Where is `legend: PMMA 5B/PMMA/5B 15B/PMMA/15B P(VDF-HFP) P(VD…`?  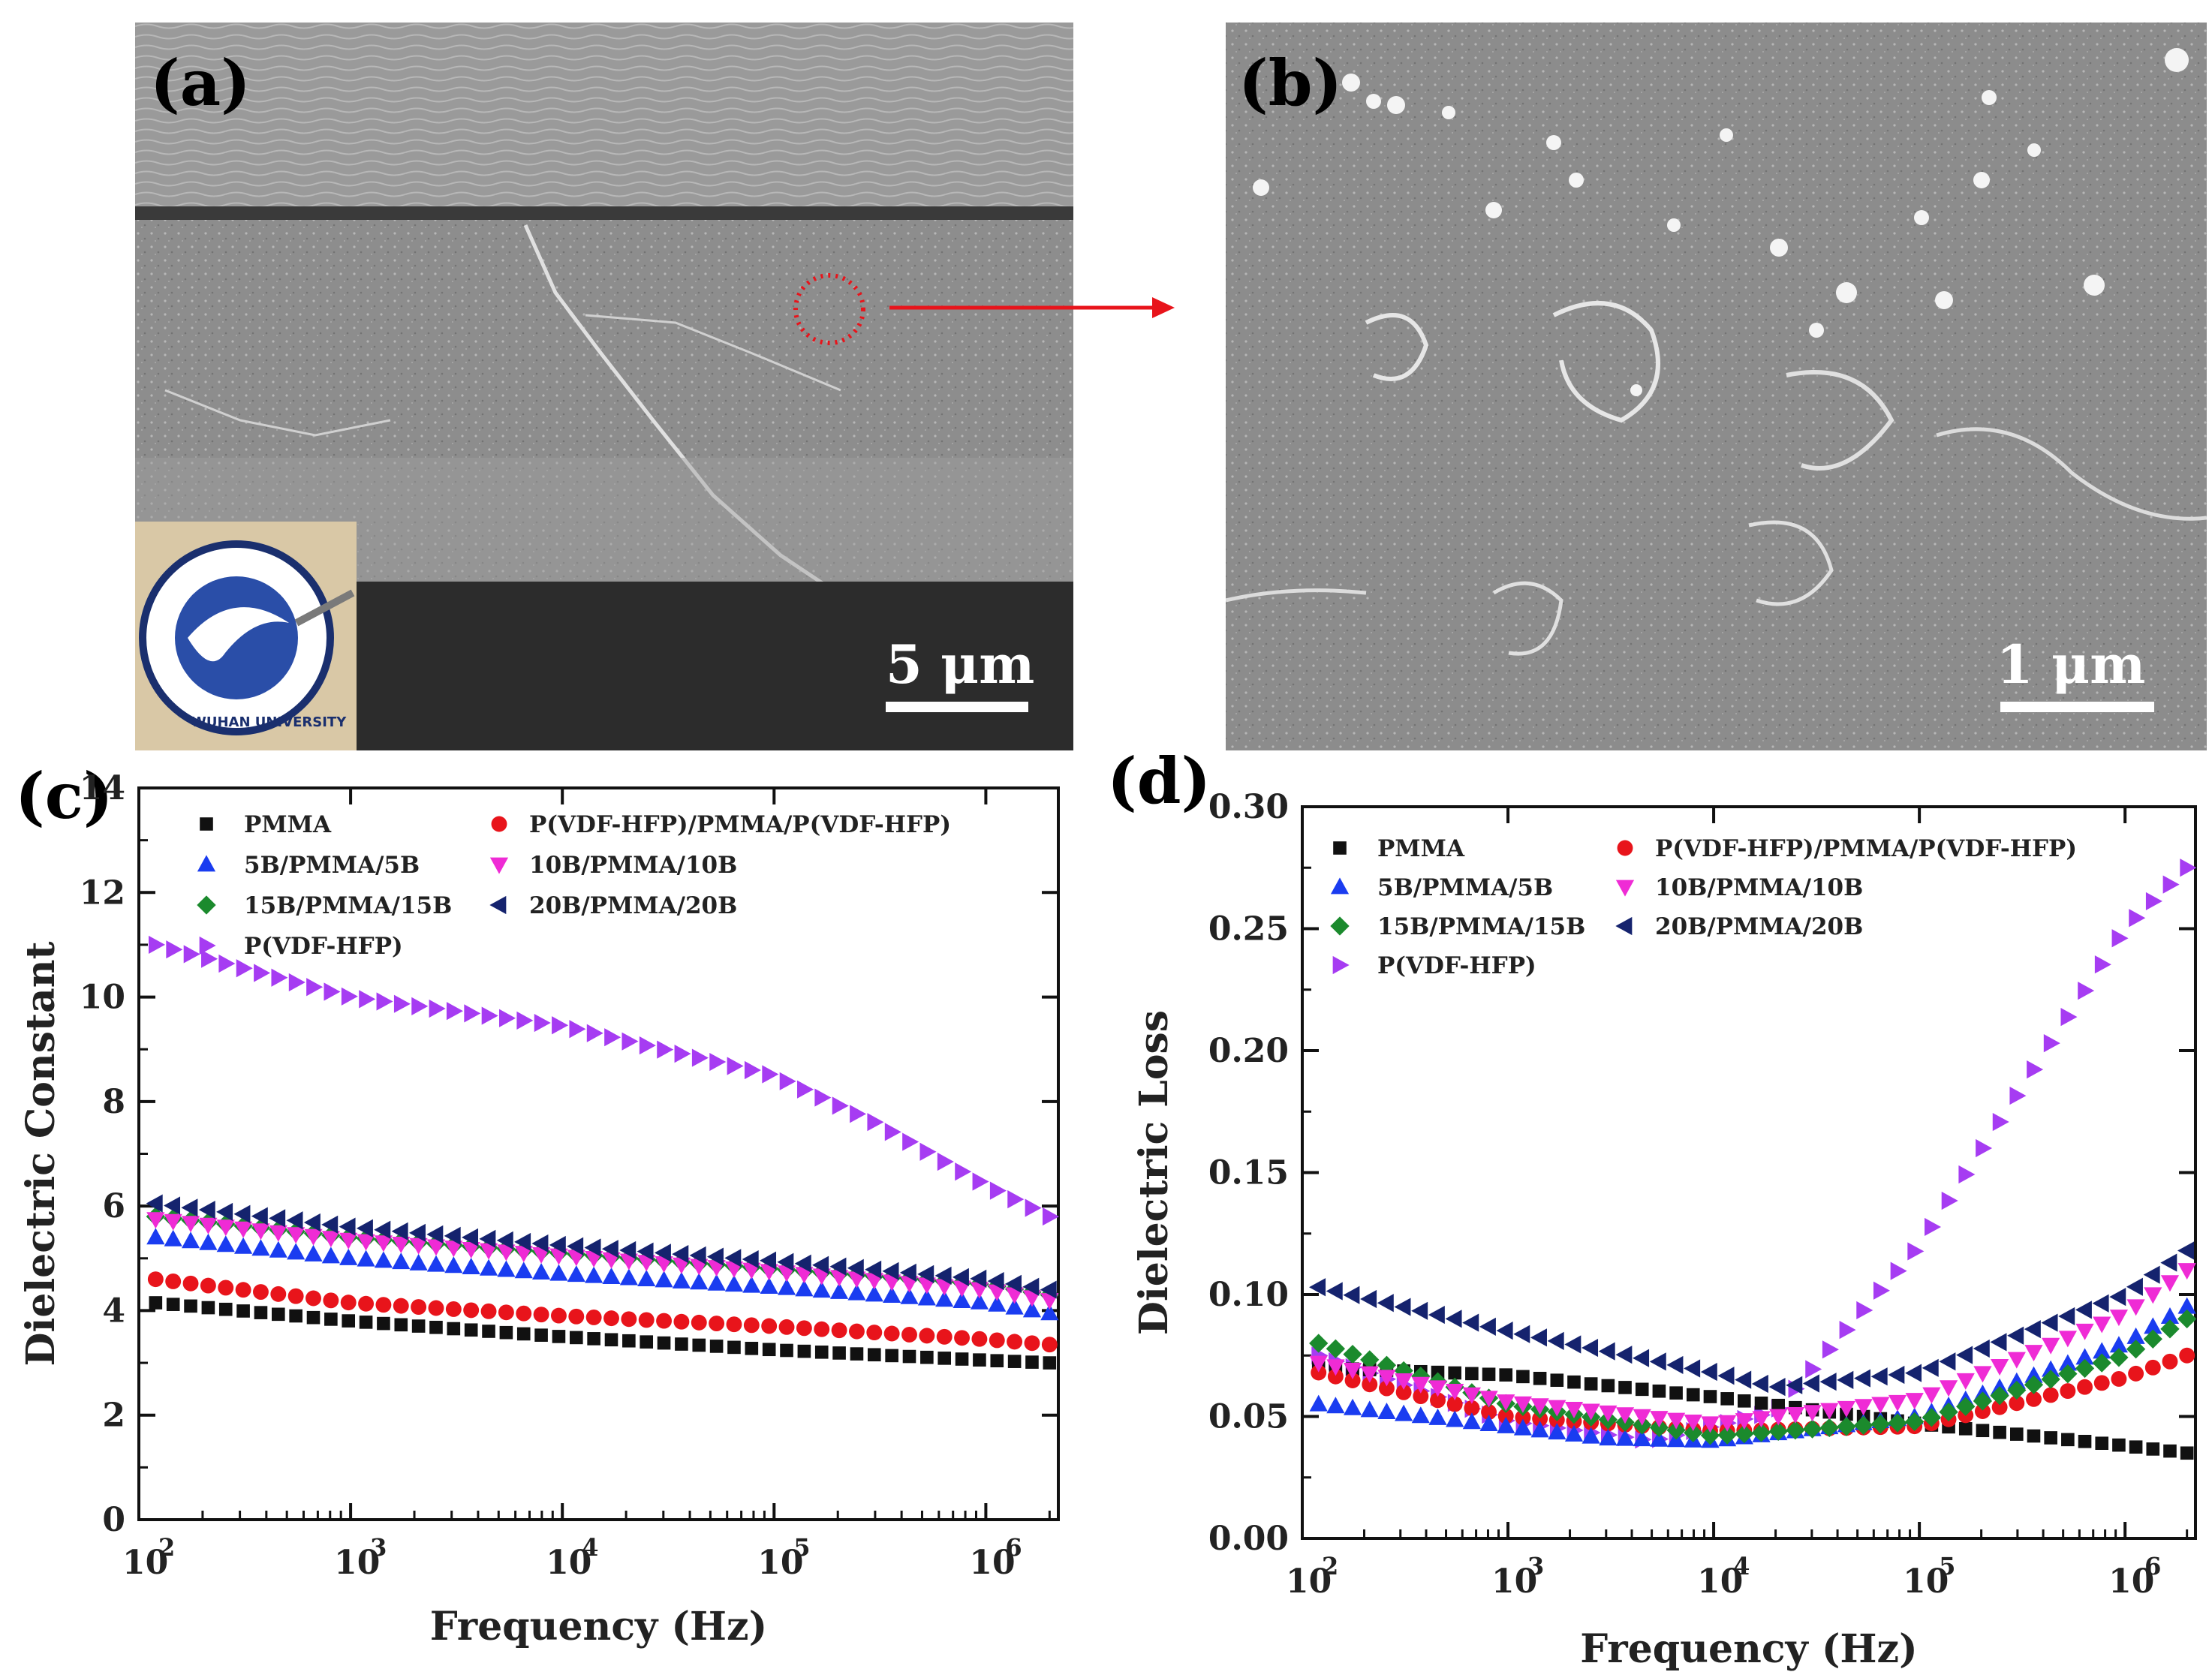 legend: PMMA 5B/PMMA/5B 15B/PMMA/15B P(VDF-HFP) P(VD… is located at coordinates (574, 886).